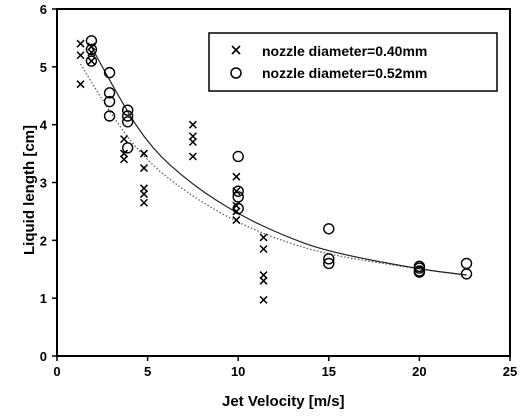  What do you see at coordinates (147, 371) in the screenshot?
I see `x-tick-label: 5` at bounding box center [147, 371].